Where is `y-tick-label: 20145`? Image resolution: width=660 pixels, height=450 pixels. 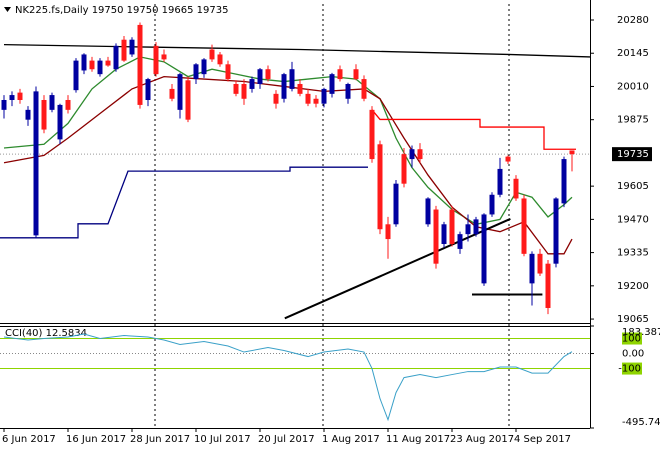 y-tick-label: 20145 is located at coordinates (633, 53).